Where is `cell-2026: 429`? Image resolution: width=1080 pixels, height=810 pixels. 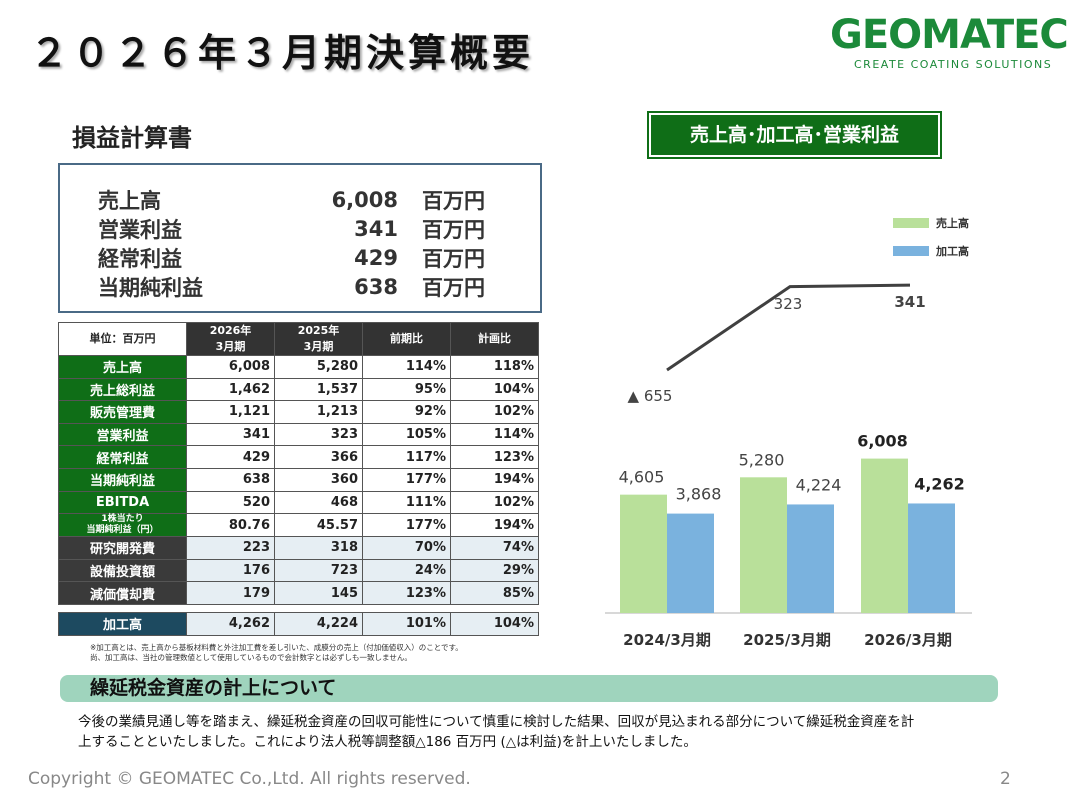 cell-2026: 429 is located at coordinates (230, 457).